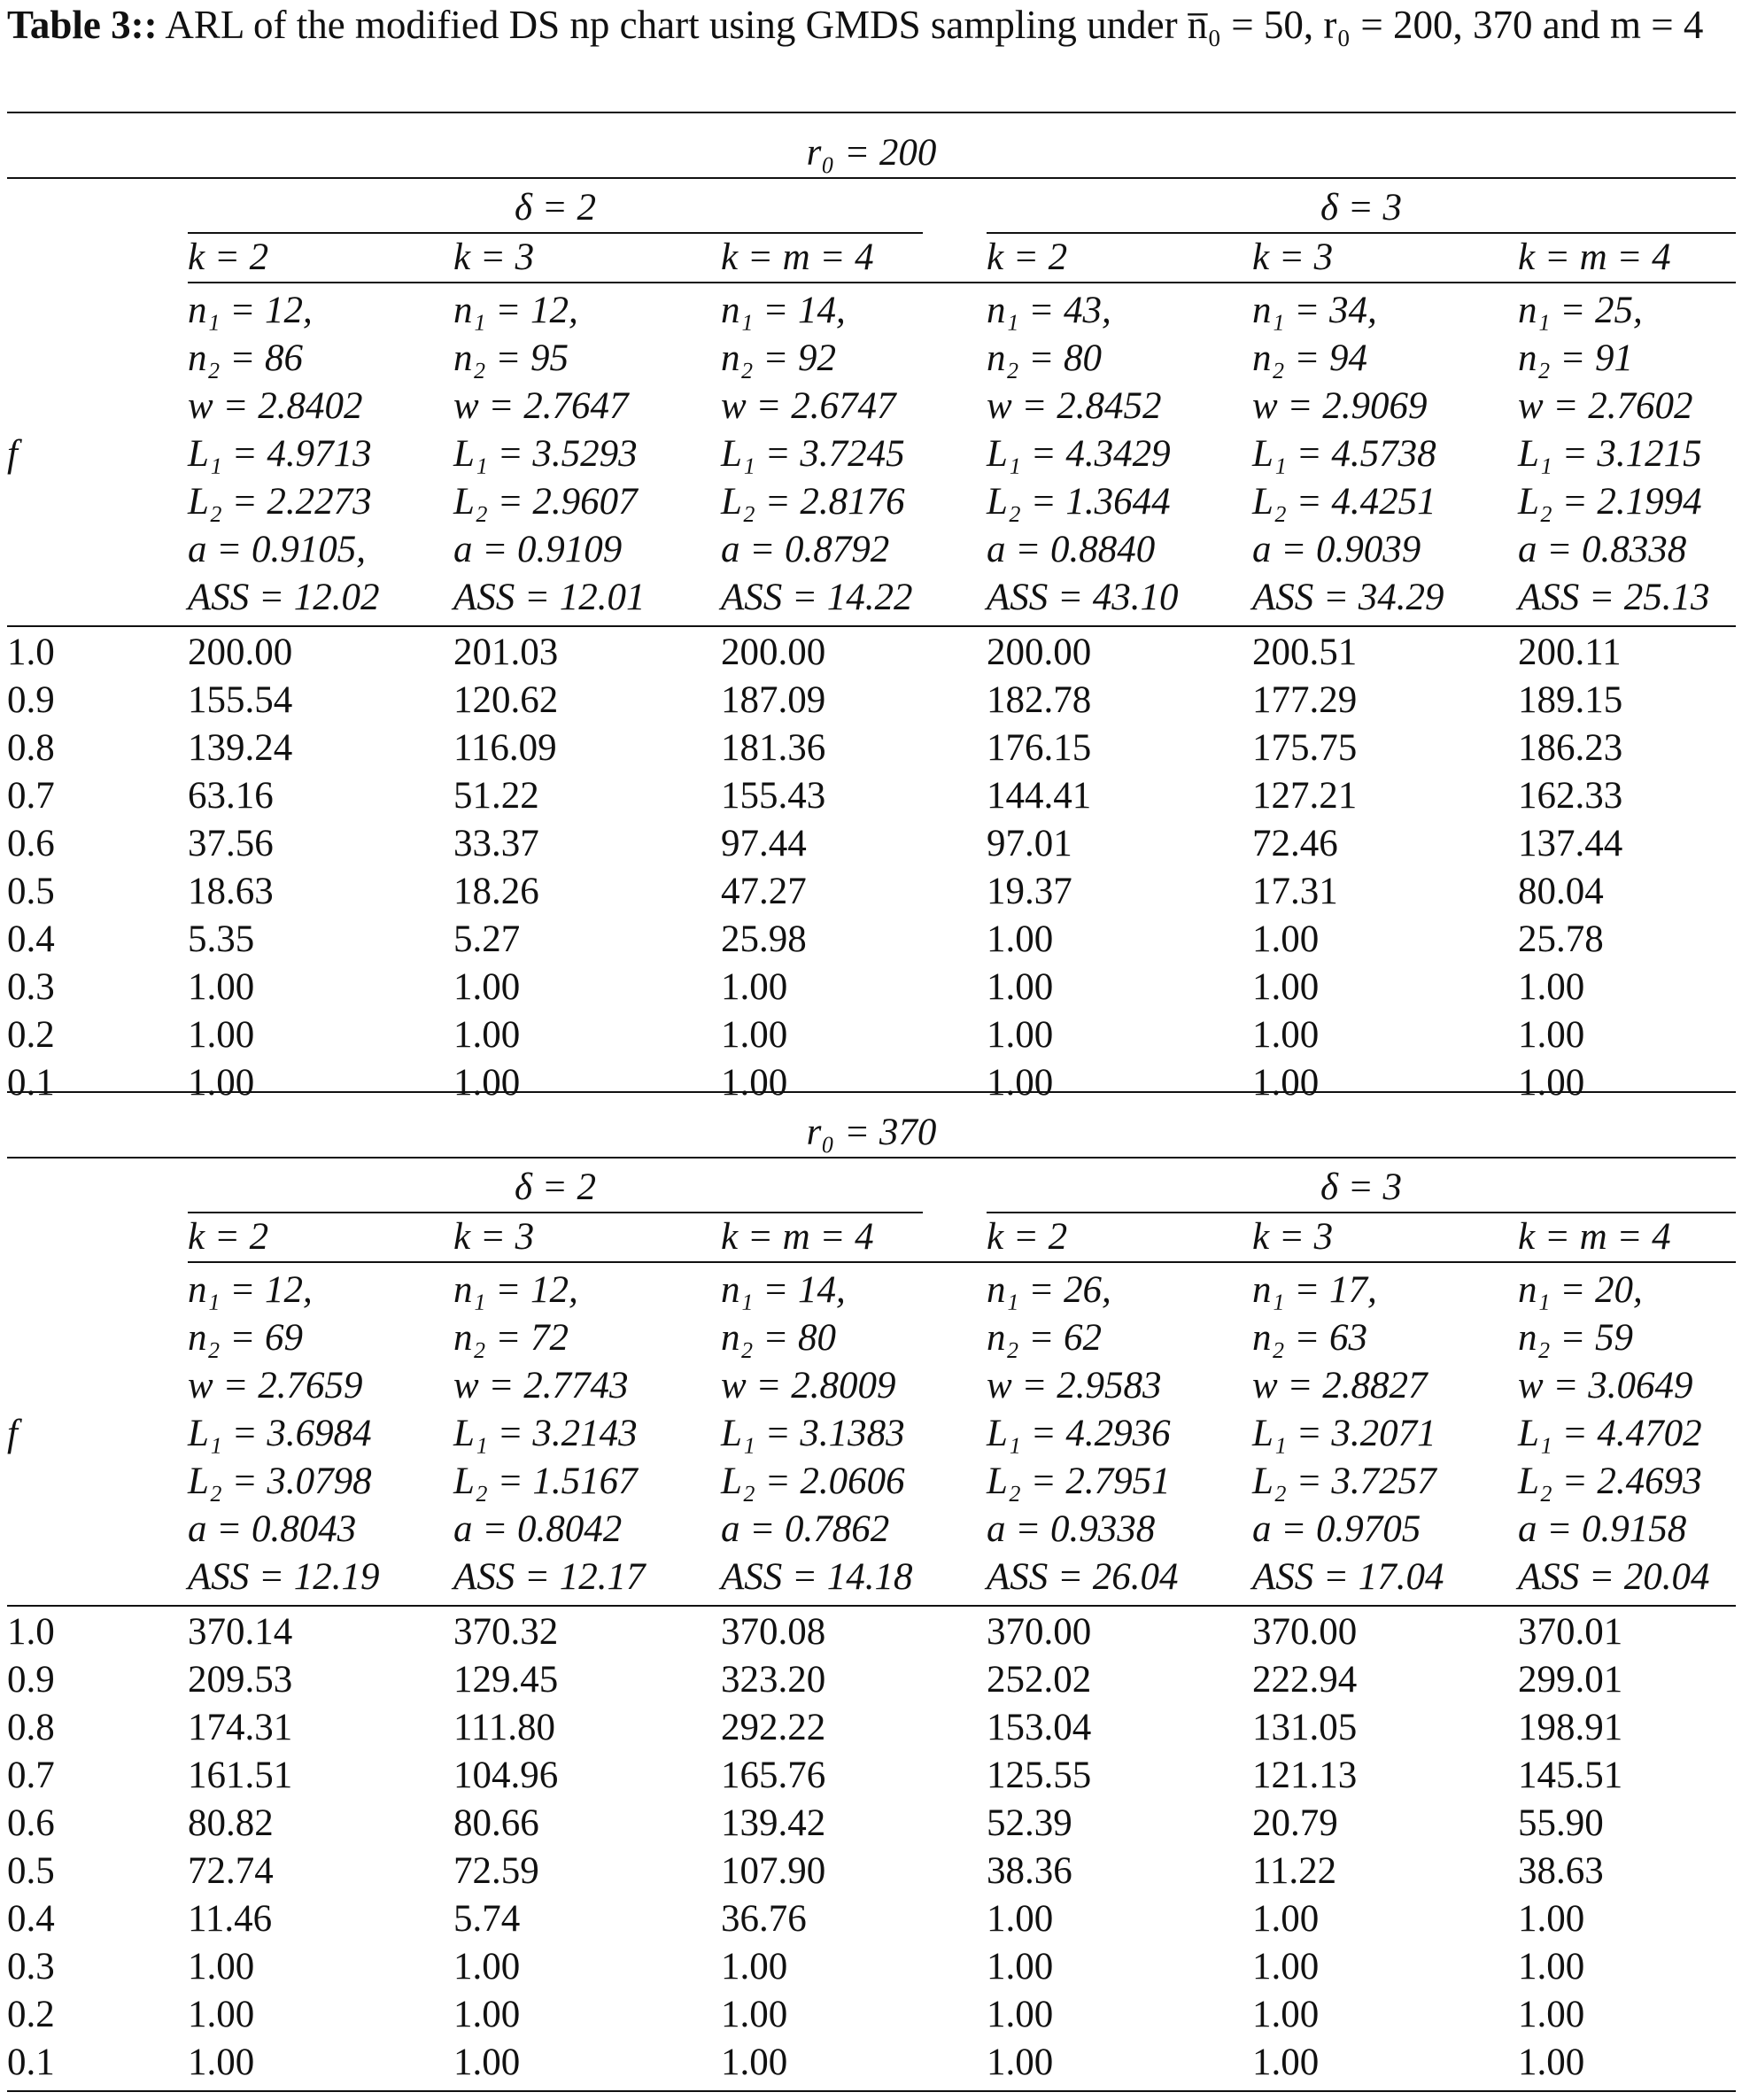 This screenshot has height=2100, width=1742. I want to click on arl-value: 80.82, so click(231, 1823).